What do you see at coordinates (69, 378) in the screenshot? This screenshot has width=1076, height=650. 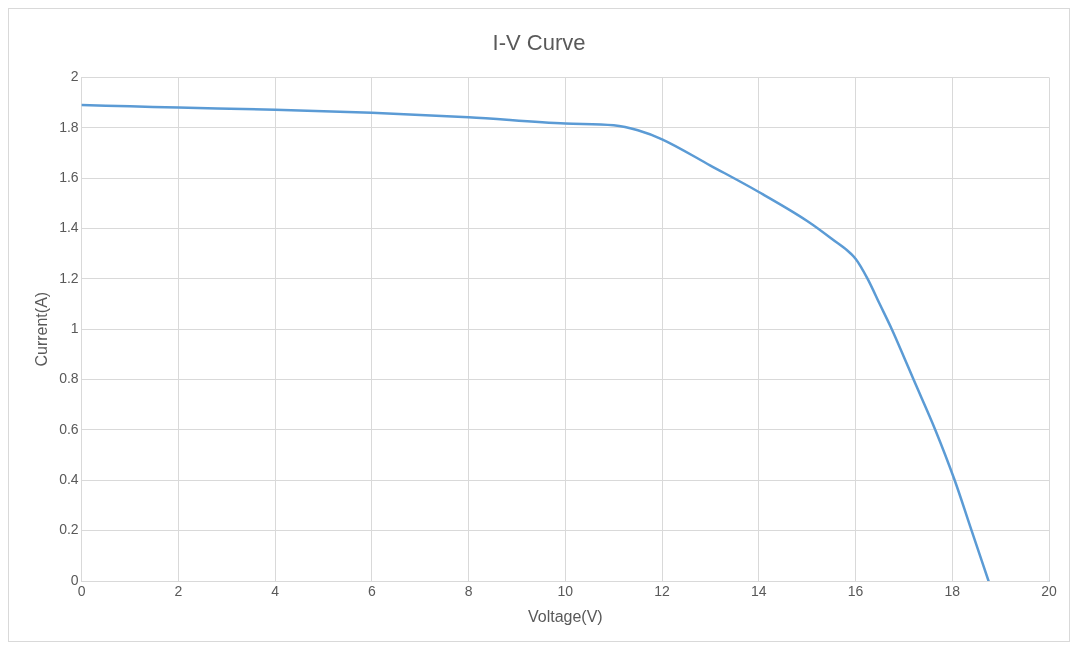 I see `y-tick-label: 0.8` at bounding box center [69, 378].